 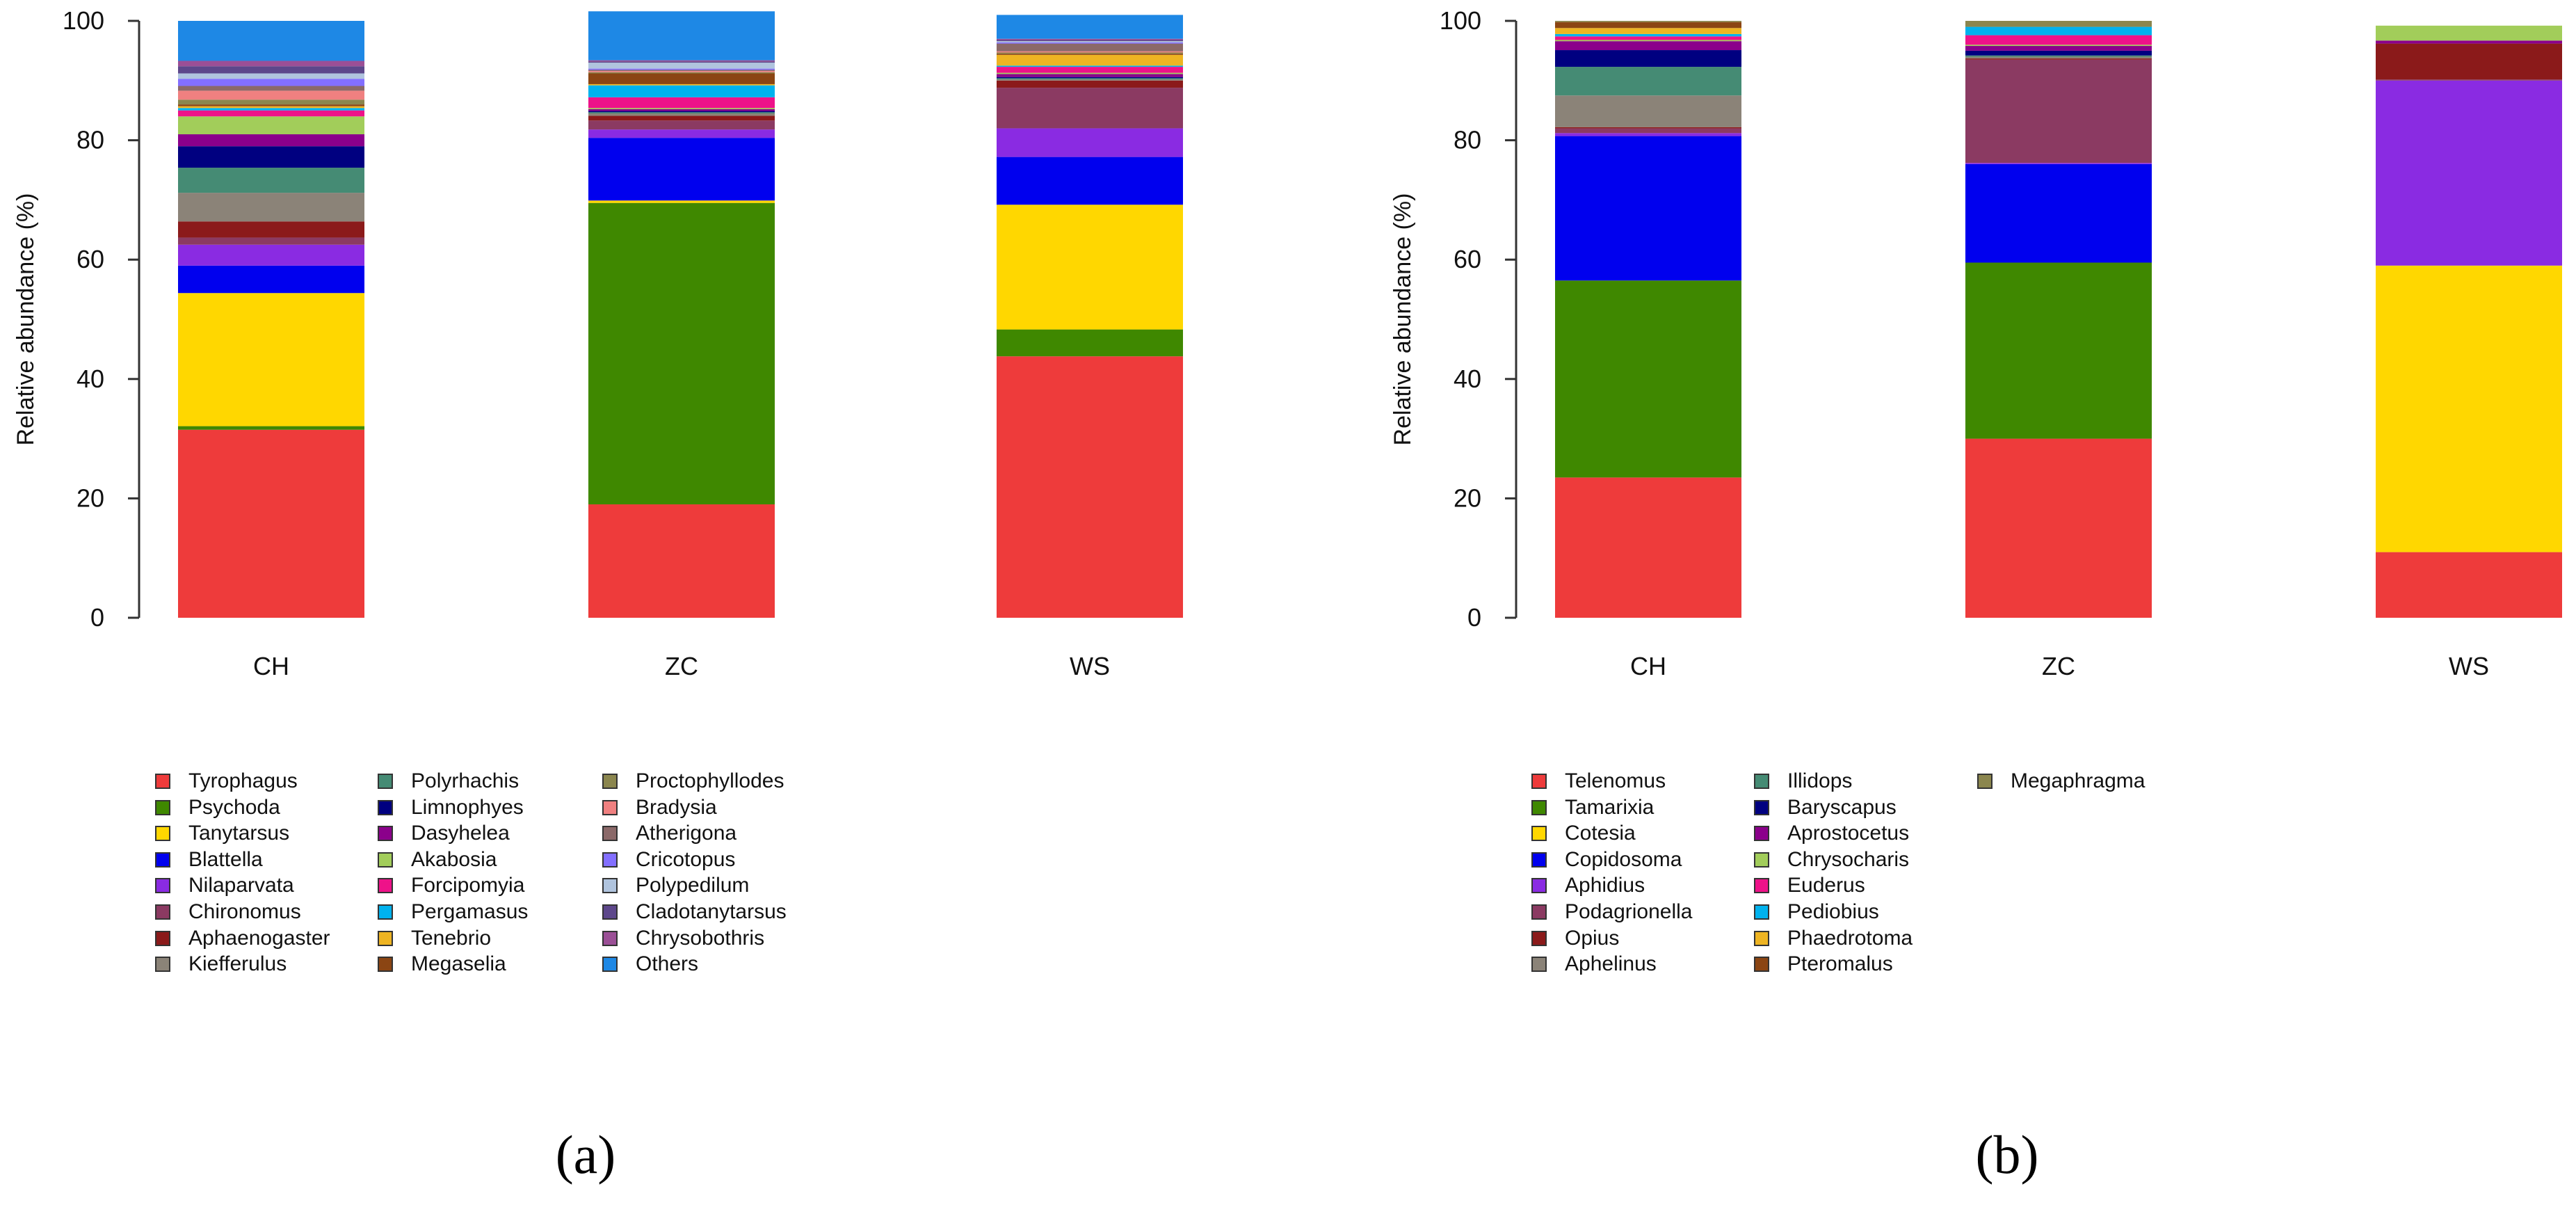 What do you see at coordinates (1606, 860) in the screenshot?
I see `legend-item-b-copidosoma: Copidosoma` at bounding box center [1606, 860].